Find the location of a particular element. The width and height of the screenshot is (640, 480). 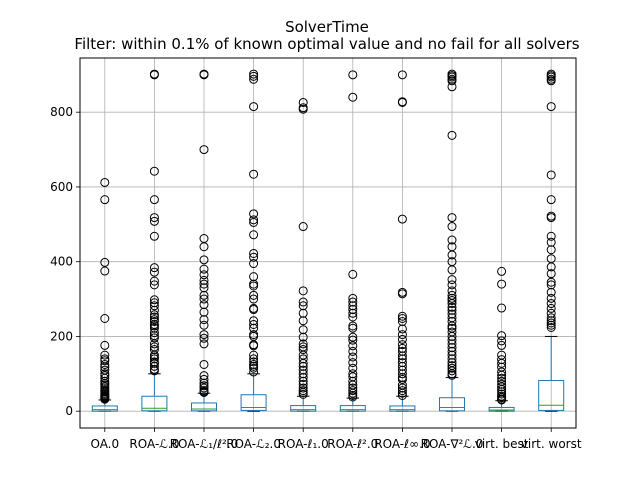

y-tick-label: 400 is located at coordinates (61, 262).